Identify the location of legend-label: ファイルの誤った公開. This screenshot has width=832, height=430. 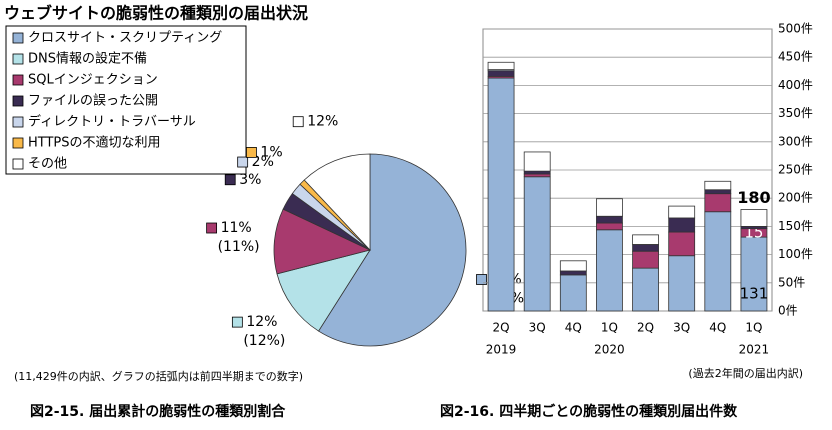
(93, 101).